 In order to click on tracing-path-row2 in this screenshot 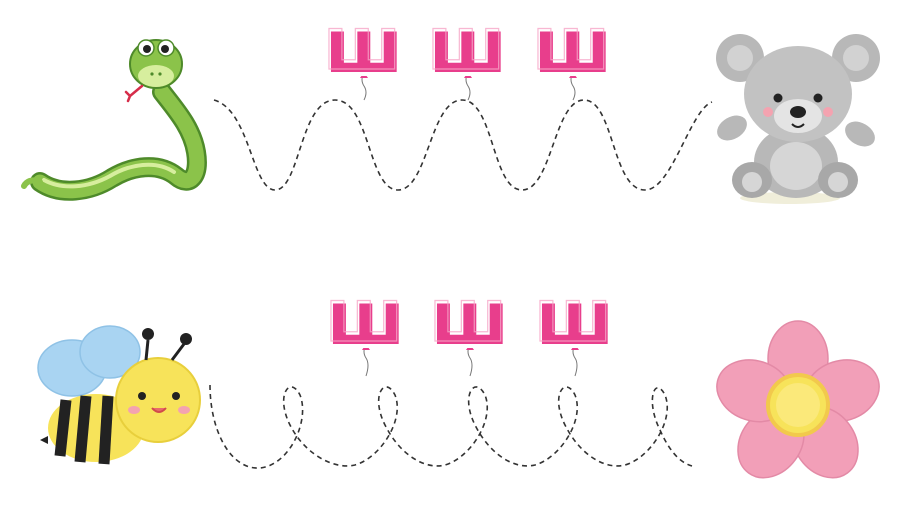, I will do `click(451, 426)`.